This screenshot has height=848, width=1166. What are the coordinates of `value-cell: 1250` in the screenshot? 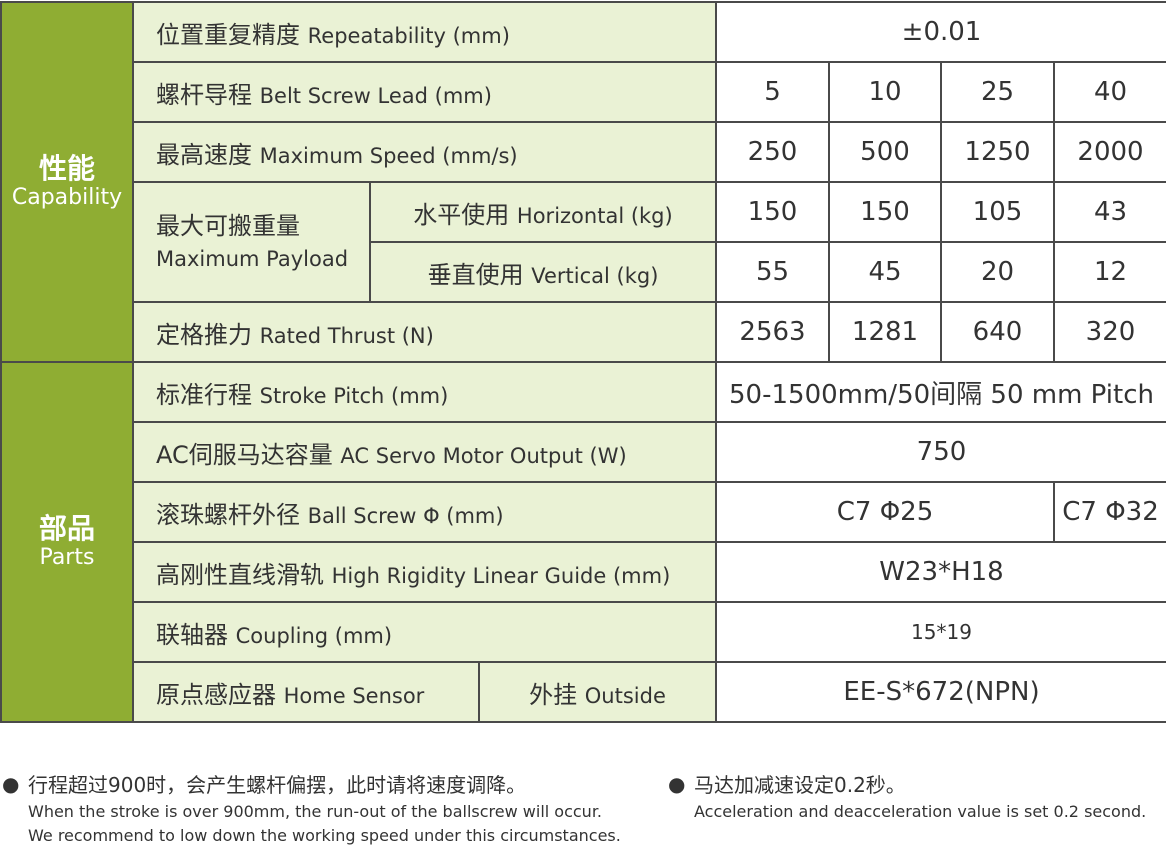 It's located at (997, 152).